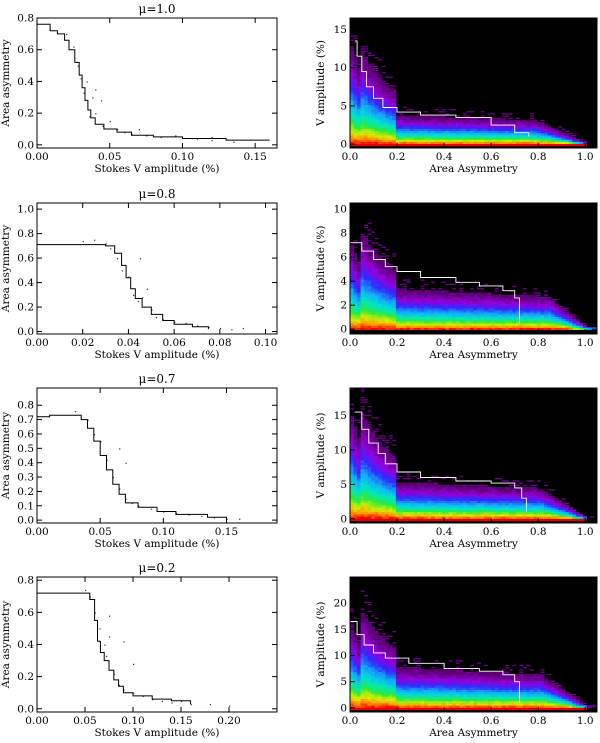  What do you see at coordinates (156, 544) in the screenshot?
I see `x-axis-label: Stokes V amplitude (%)` at bounding box center [156, 544].